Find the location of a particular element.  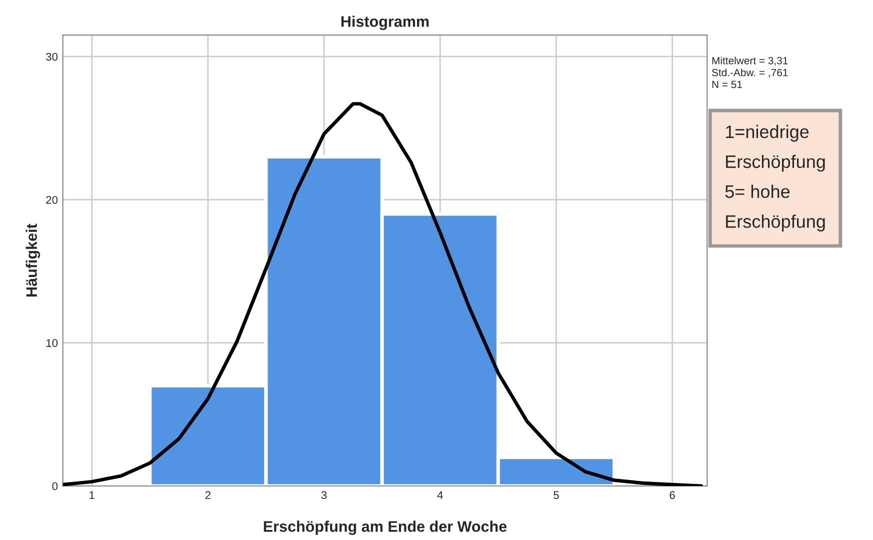

y-tick-label: 0 is located at coordinates (55, 486).